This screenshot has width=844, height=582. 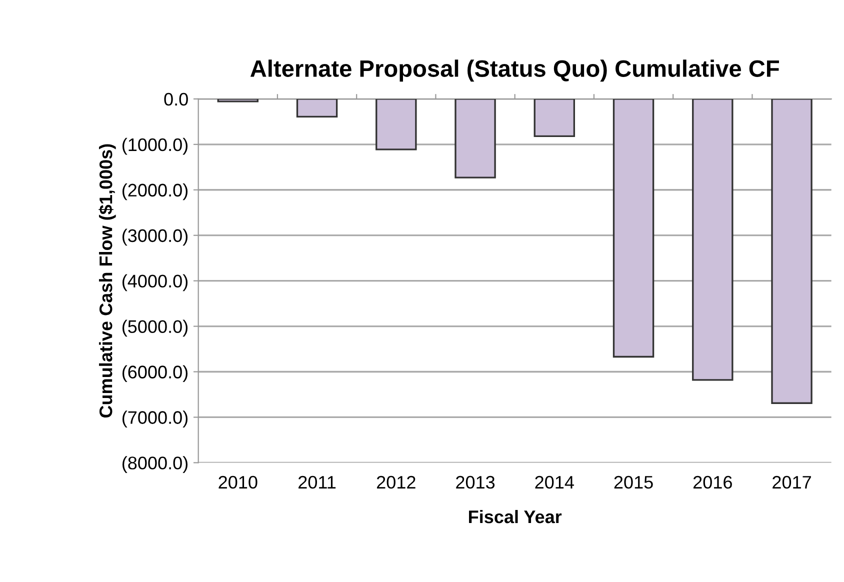 I want to click on y-tick-label: (8000.0), so click(x=155, y=464).